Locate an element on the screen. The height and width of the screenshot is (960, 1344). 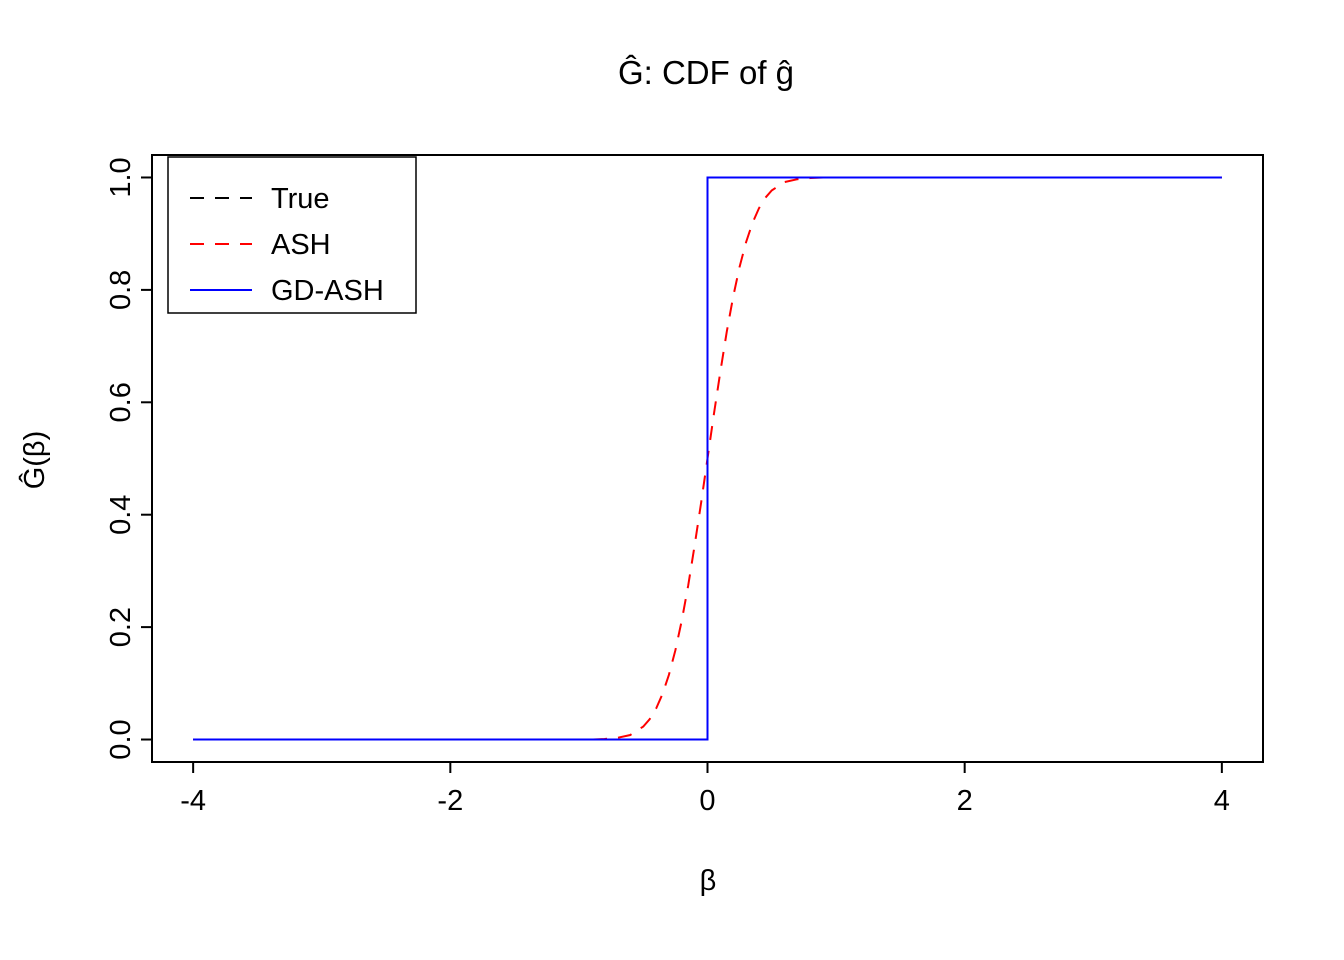
legend-layer: True ASH GD-ASH is located at coordinates (292, 235).